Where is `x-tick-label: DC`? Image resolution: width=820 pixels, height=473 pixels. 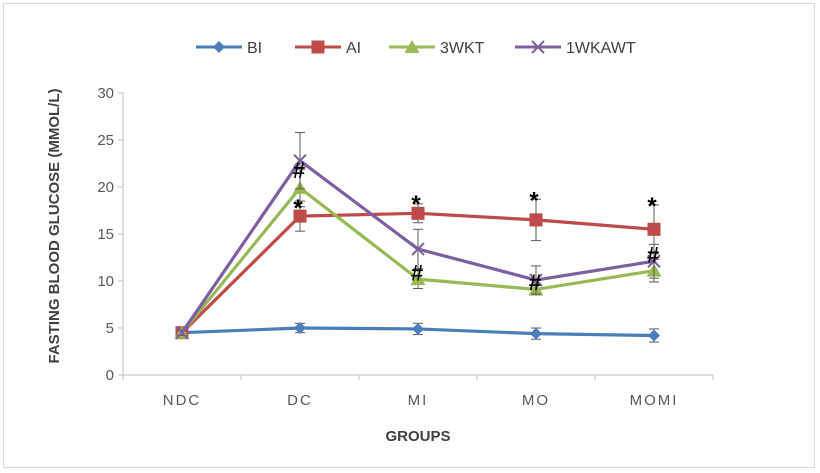
x-tick-label: DC is located at coordinates (300, 400).